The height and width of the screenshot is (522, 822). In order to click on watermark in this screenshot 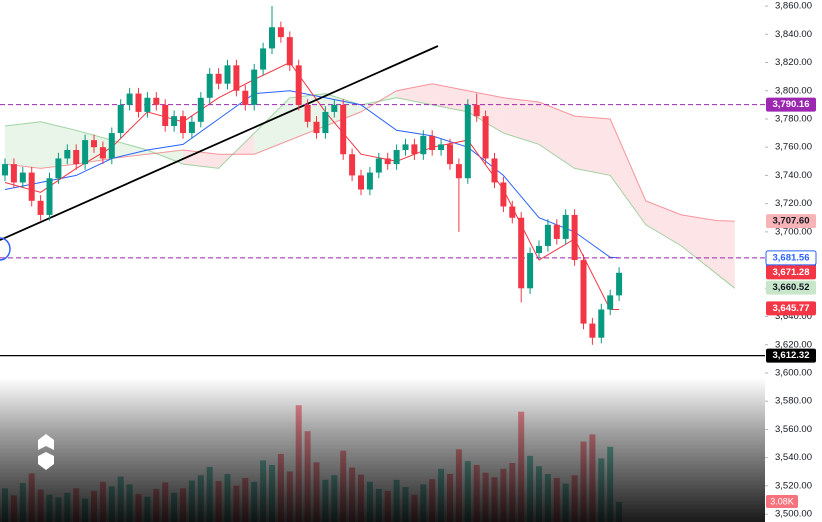, I will do `click(46, 452)`.